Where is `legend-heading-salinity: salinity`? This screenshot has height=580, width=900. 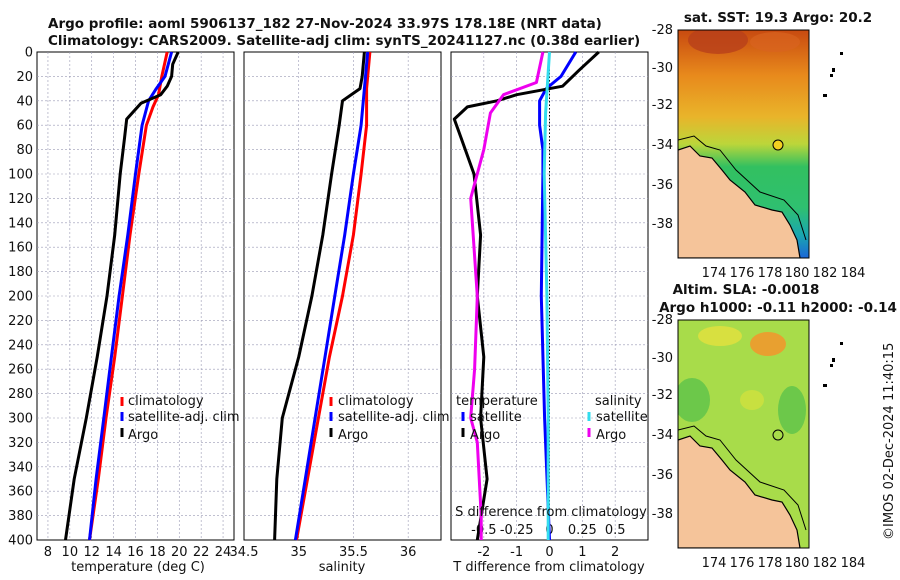 legend-heading-salinity: salinity is located at coordinates (618, 401).